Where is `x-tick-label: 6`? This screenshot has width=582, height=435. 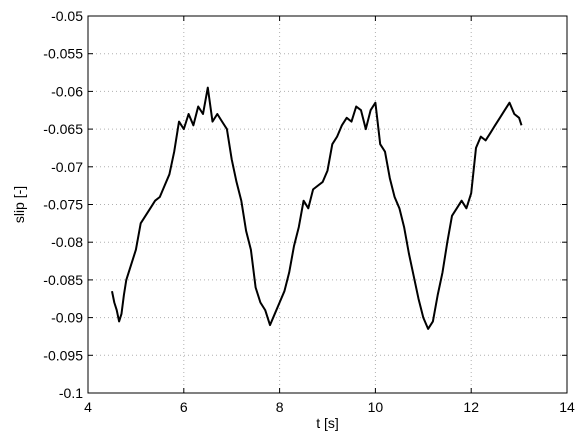 x-tick-label: 6 is located at coordinates (184, 407).